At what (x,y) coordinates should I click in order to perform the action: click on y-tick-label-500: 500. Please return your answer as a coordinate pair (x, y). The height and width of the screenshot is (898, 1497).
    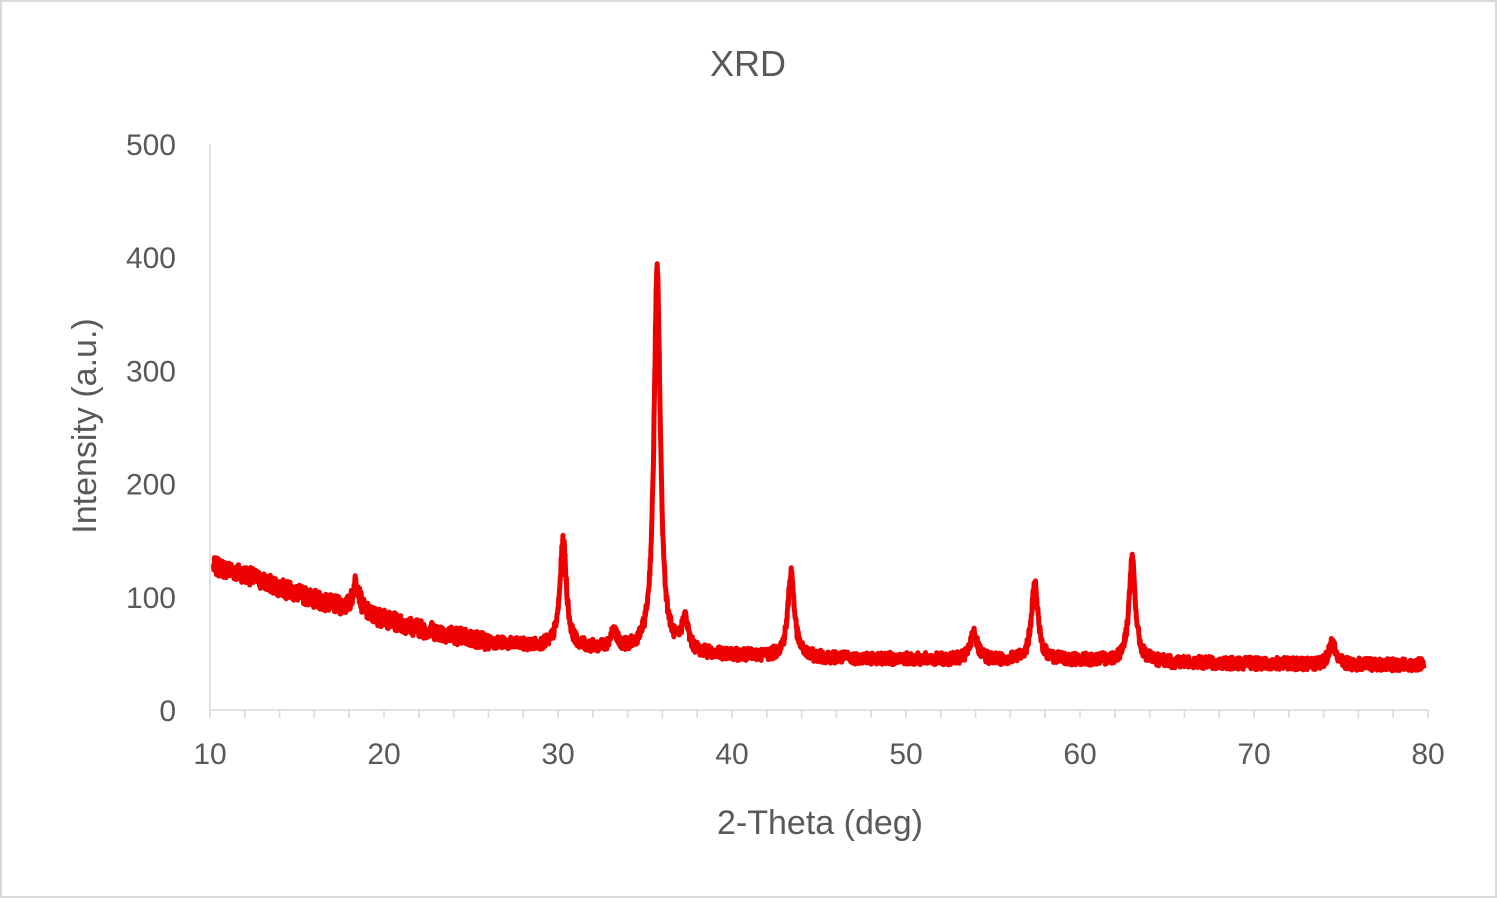
    Looking at the image, I should click on (151, 145).